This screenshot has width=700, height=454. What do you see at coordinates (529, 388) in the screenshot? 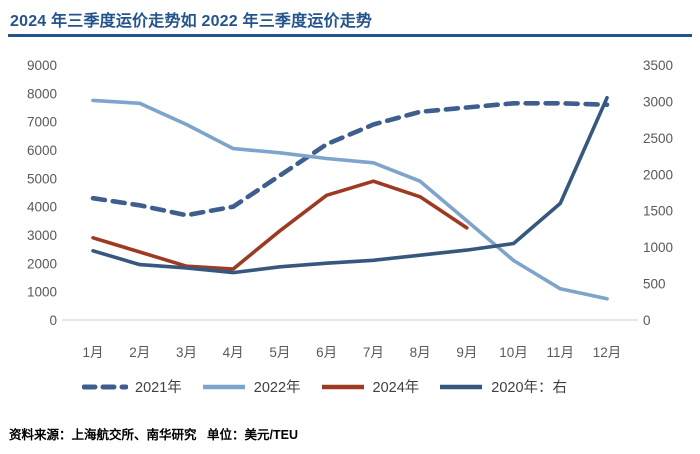
I see `legend-label-2020年：右: 2020年：右` at bounding box center [529, 388].